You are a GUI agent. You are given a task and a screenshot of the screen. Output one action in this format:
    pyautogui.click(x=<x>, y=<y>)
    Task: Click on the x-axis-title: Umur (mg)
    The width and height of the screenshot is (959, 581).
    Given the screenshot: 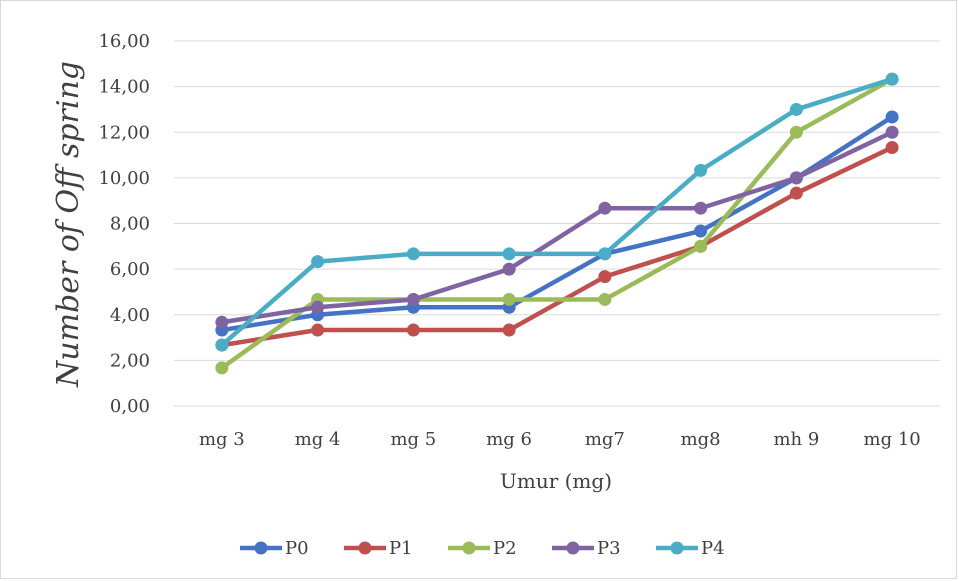 What is the action you would take?
    pyautogui.click(x=556, y=481)
    